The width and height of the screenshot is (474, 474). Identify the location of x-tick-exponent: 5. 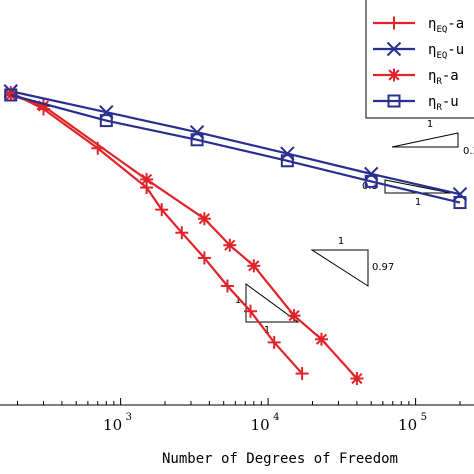
(424, 417).